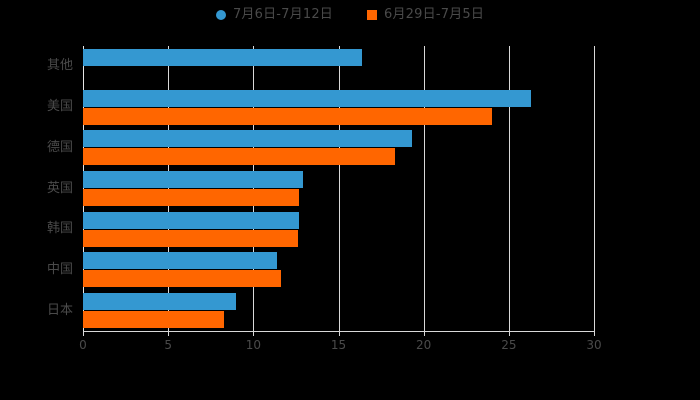  What do you see at coordinates (59, 229) in the screenshot?
I see `y-axis-label-4: 韩国` at bounding box center [59, 229].